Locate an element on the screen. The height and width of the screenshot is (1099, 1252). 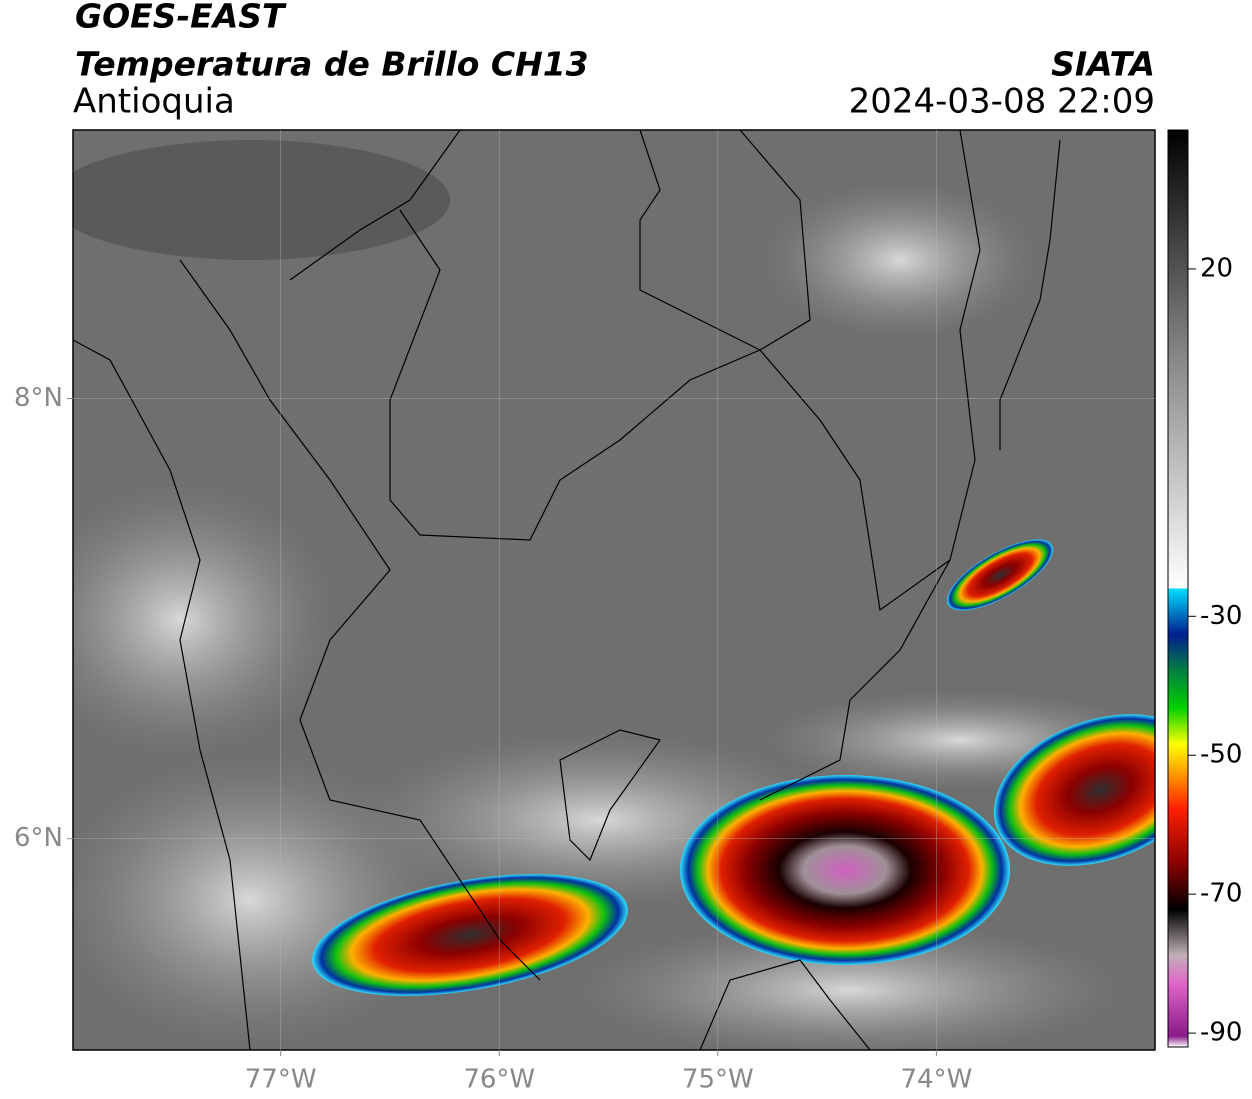
title: GOES-EAST is located at coordinates (181, 18).